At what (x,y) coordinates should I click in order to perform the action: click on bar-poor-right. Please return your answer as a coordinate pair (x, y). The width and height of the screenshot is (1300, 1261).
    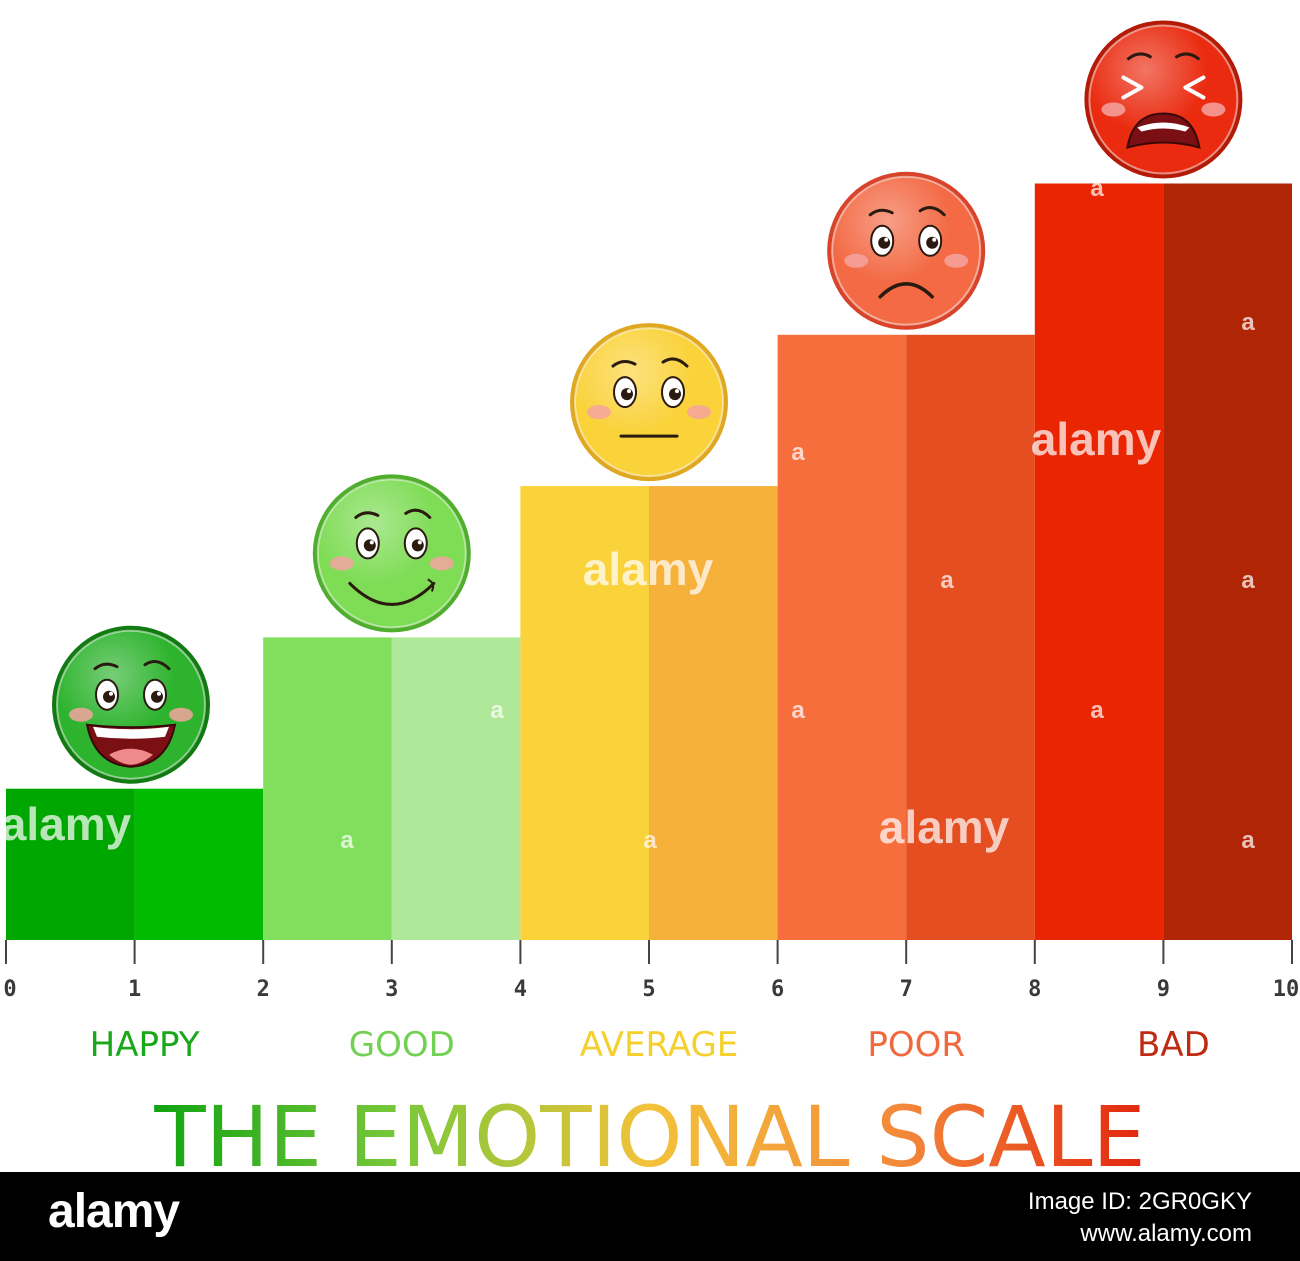
    Looking at the image, I should click on (970, 637).